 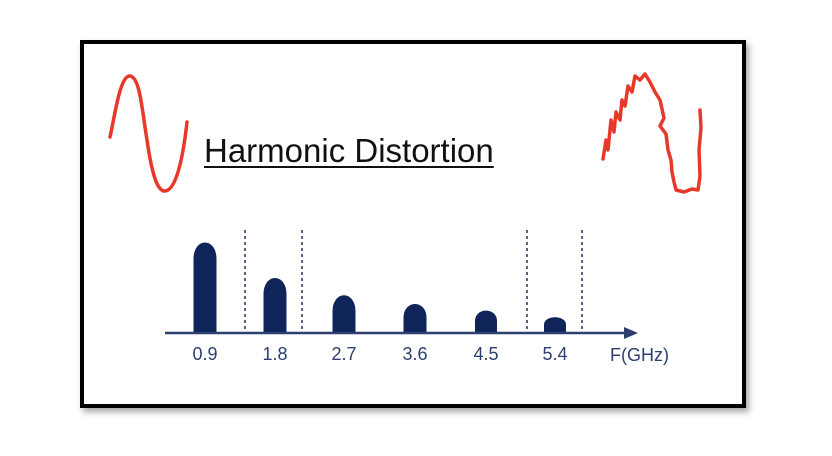 What do you see at coordinates (485, 354) in the screenshot?
I see `freq-tick-label: 4.5` at bounding box center [485, 354].